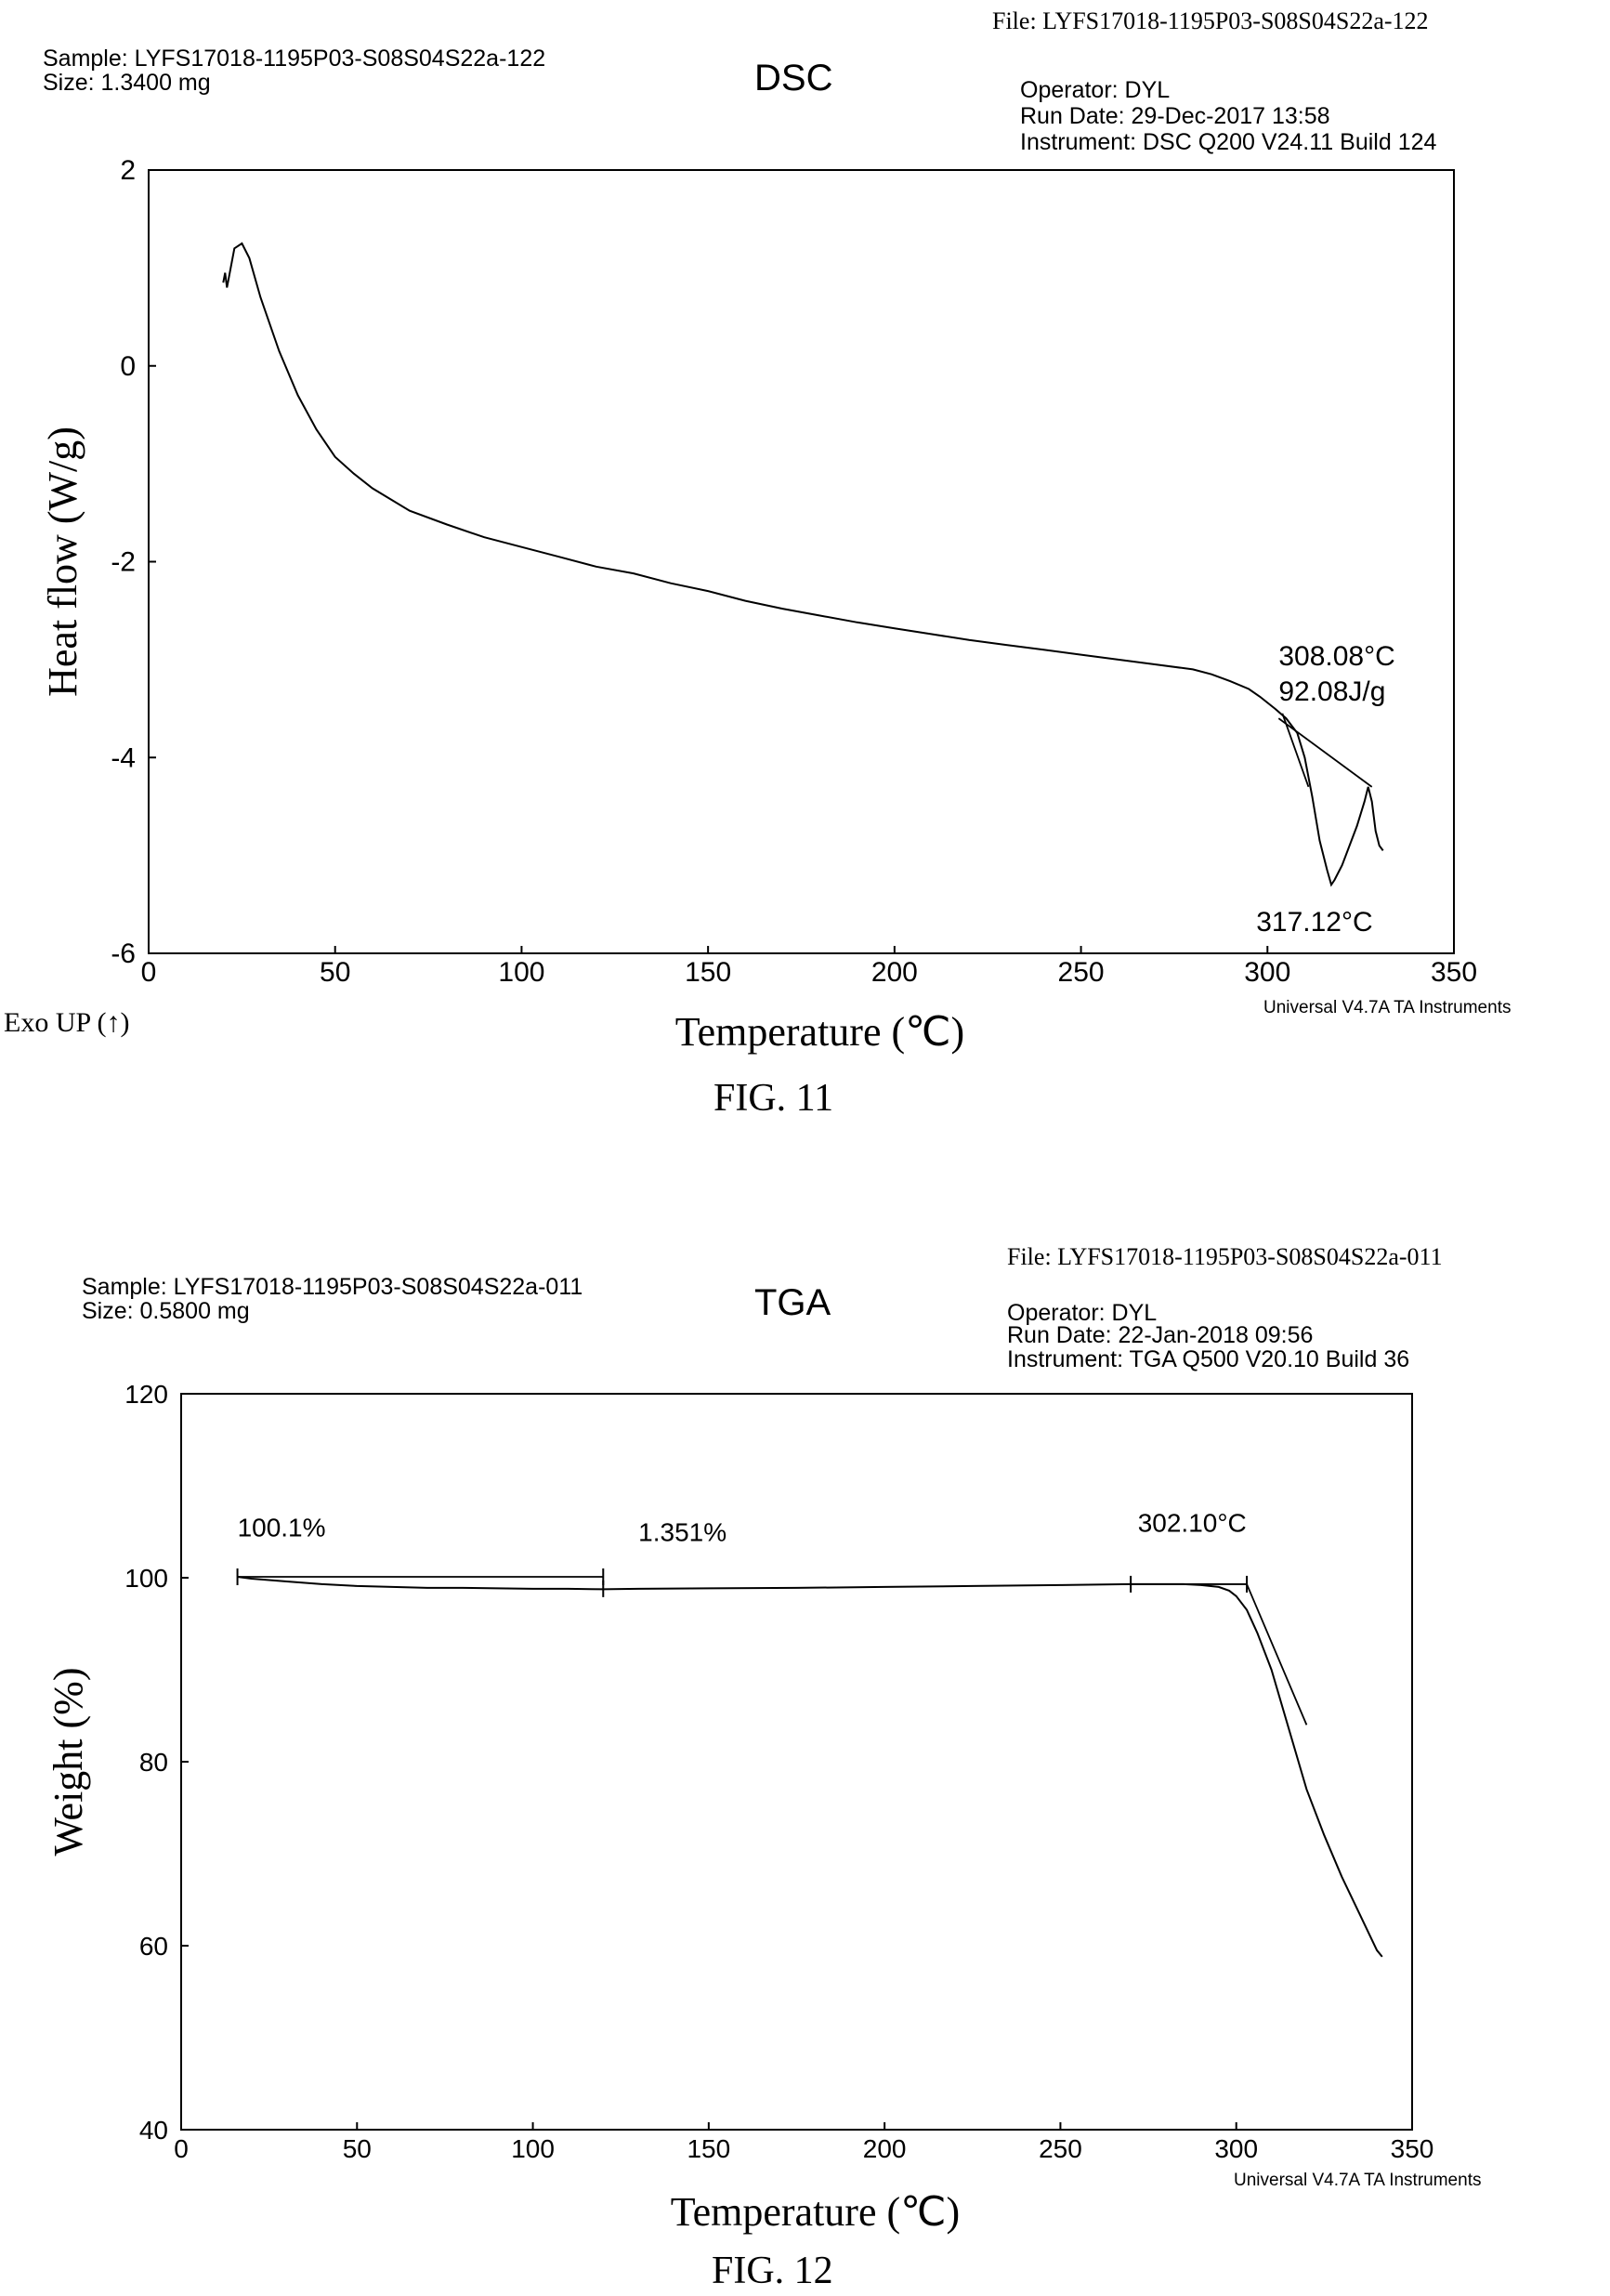 This screenshot has width=1610, height=2296. I want to click on dsc-y-tick-label: -2, so click(124, 562).